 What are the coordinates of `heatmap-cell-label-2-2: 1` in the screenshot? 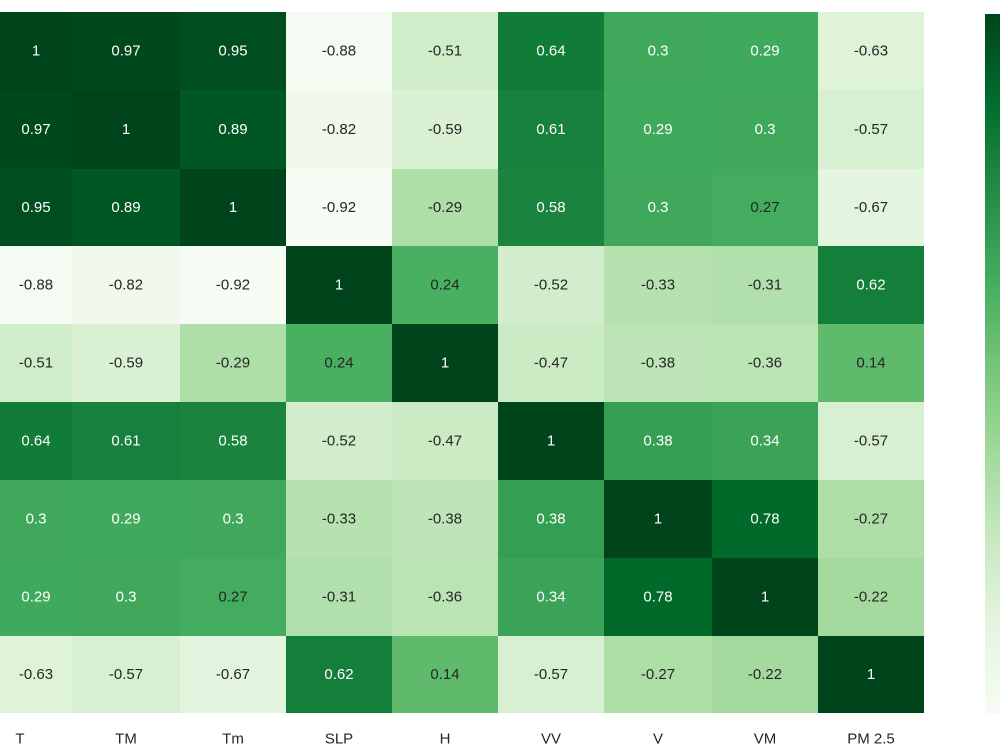 It's located at (233, 207).